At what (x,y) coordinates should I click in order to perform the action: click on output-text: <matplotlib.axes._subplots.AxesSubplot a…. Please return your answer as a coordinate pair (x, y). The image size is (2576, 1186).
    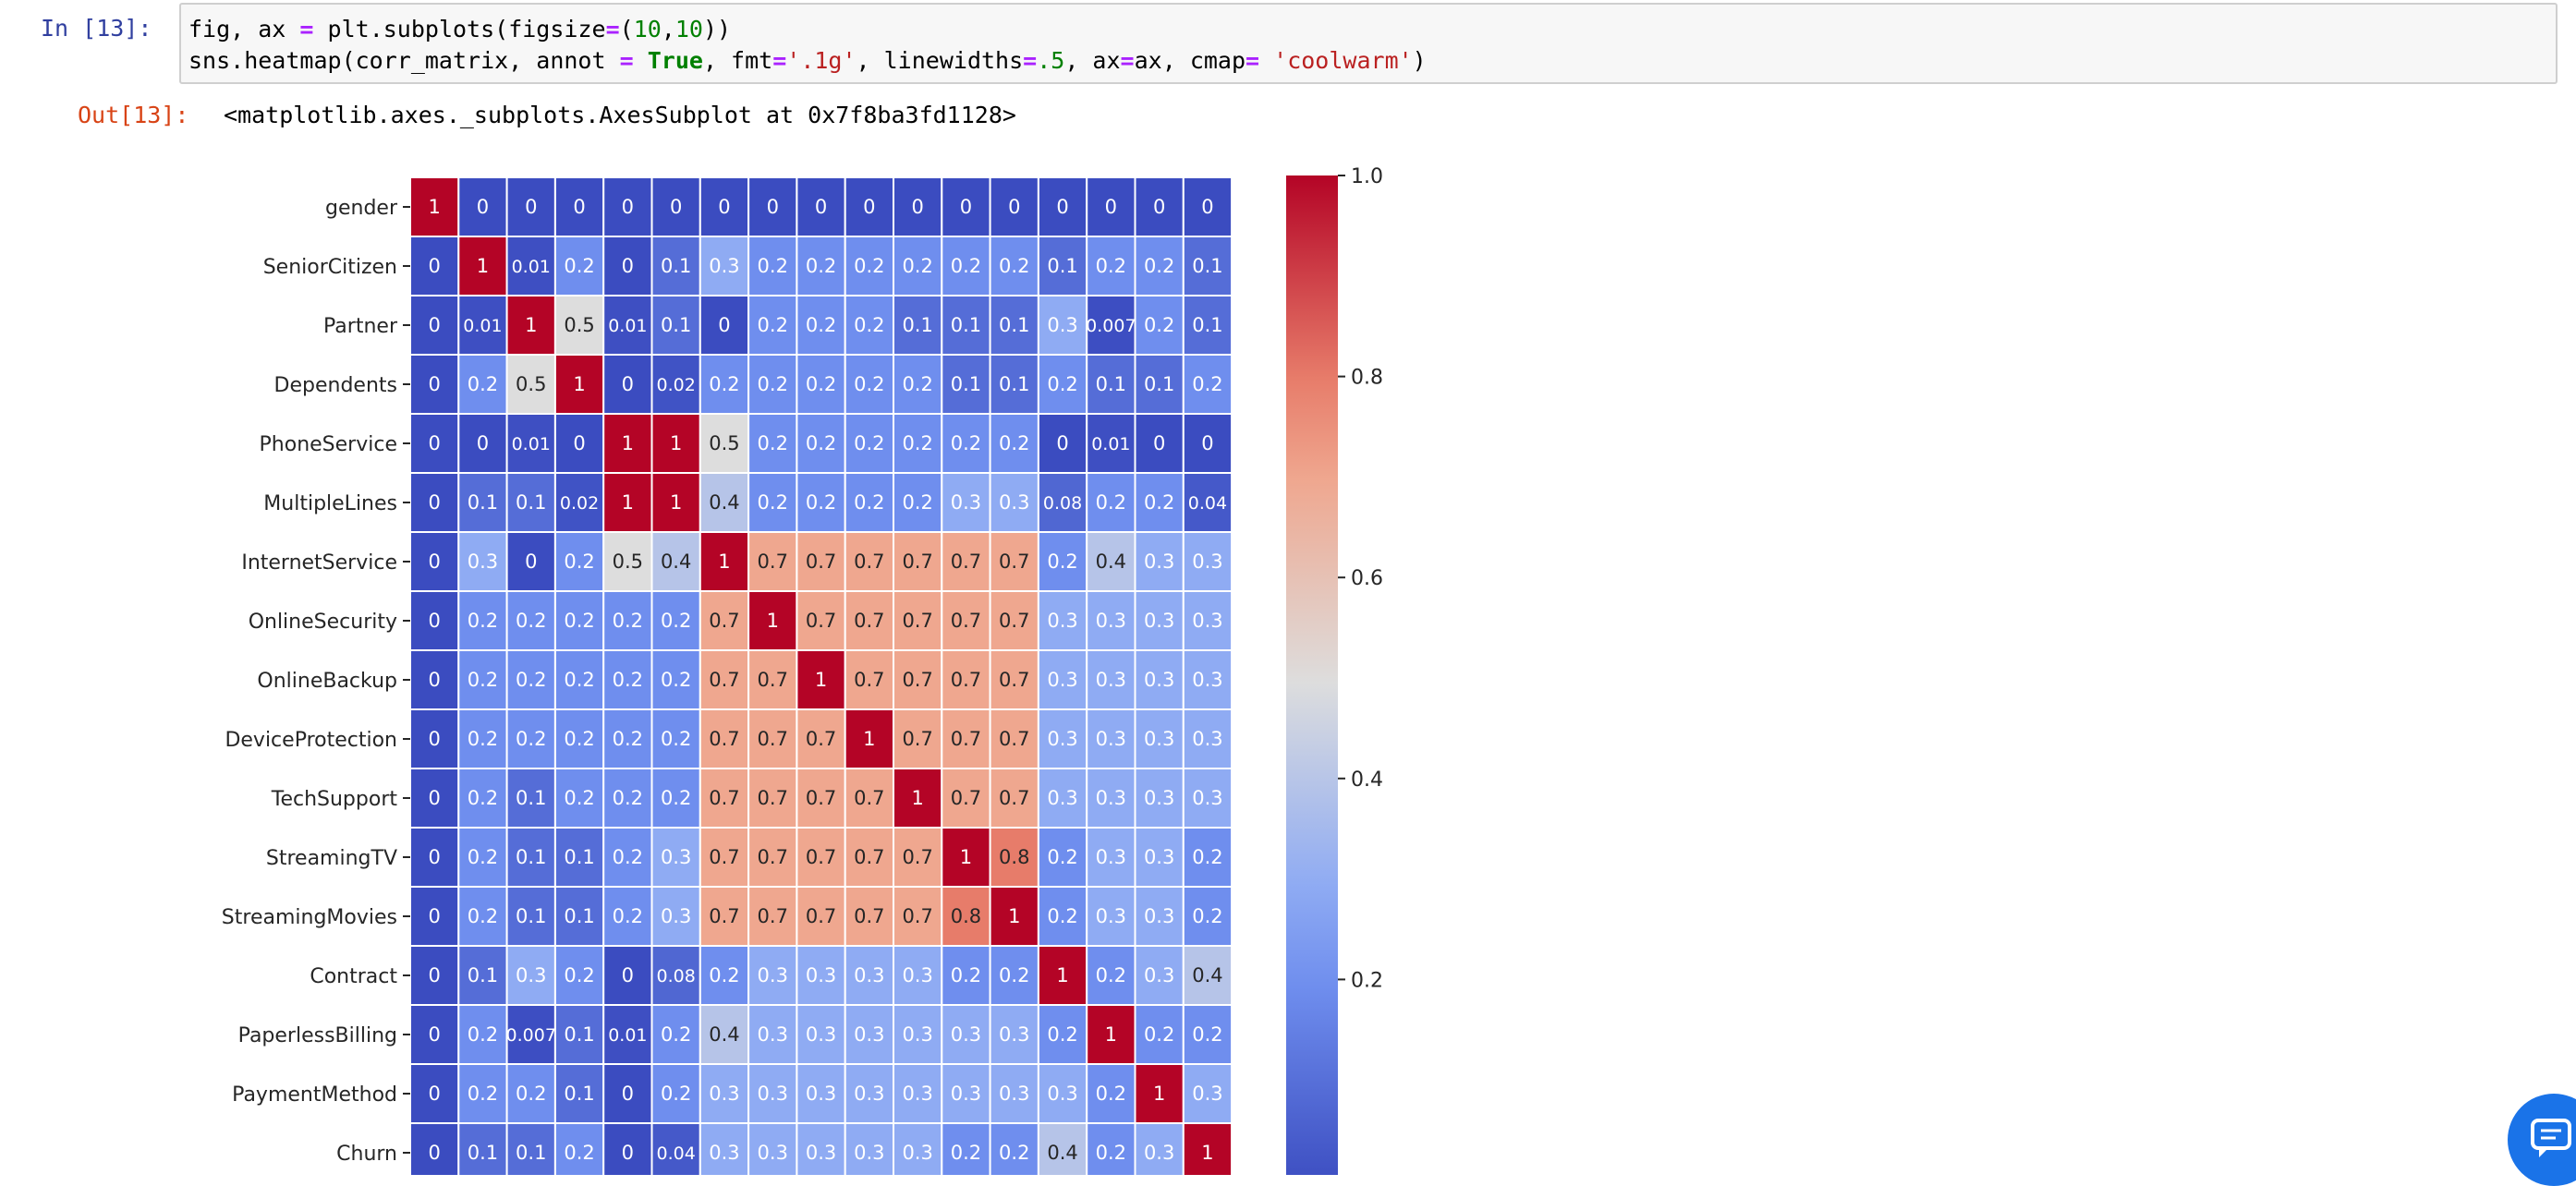
    Looking at the image, I should click on (620, 115).